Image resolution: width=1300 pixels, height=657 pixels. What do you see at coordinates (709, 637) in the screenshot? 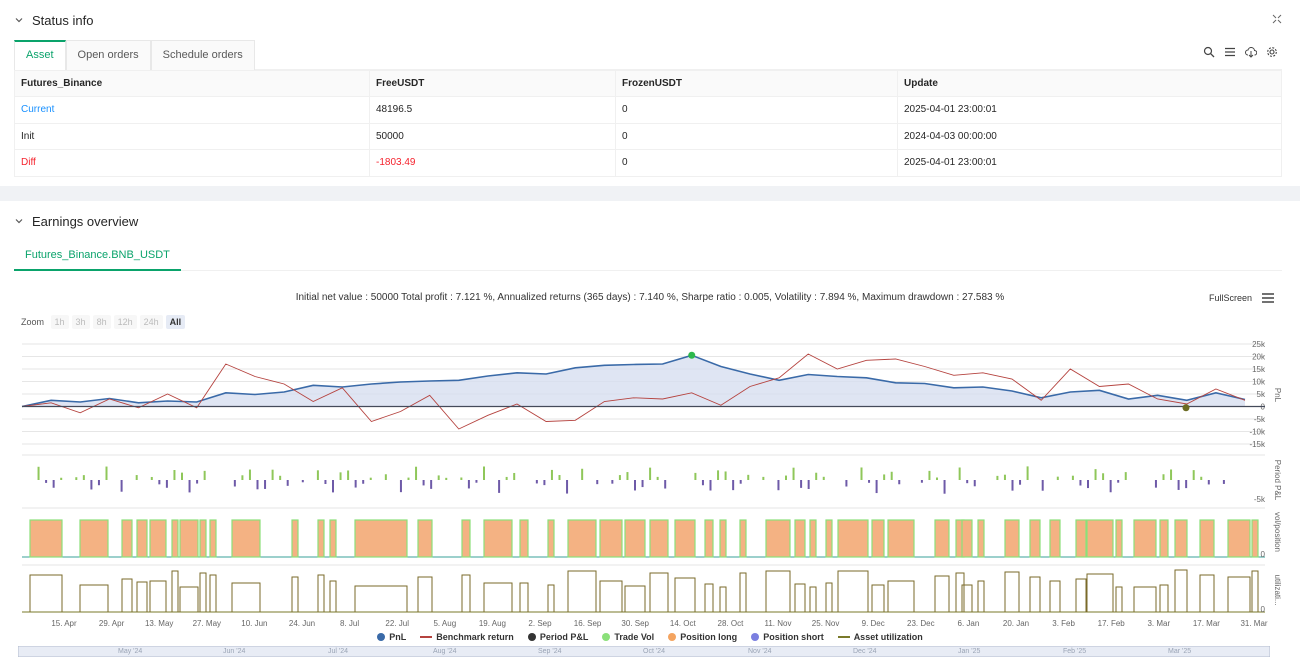
I see `legend-label: Position long` at bounding box center [709, 637].